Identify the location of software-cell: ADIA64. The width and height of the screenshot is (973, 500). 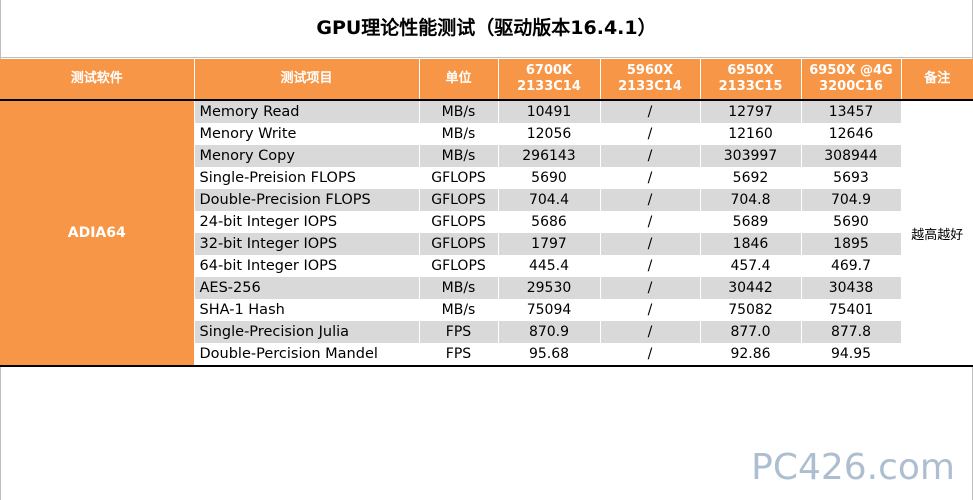
(97, 233).